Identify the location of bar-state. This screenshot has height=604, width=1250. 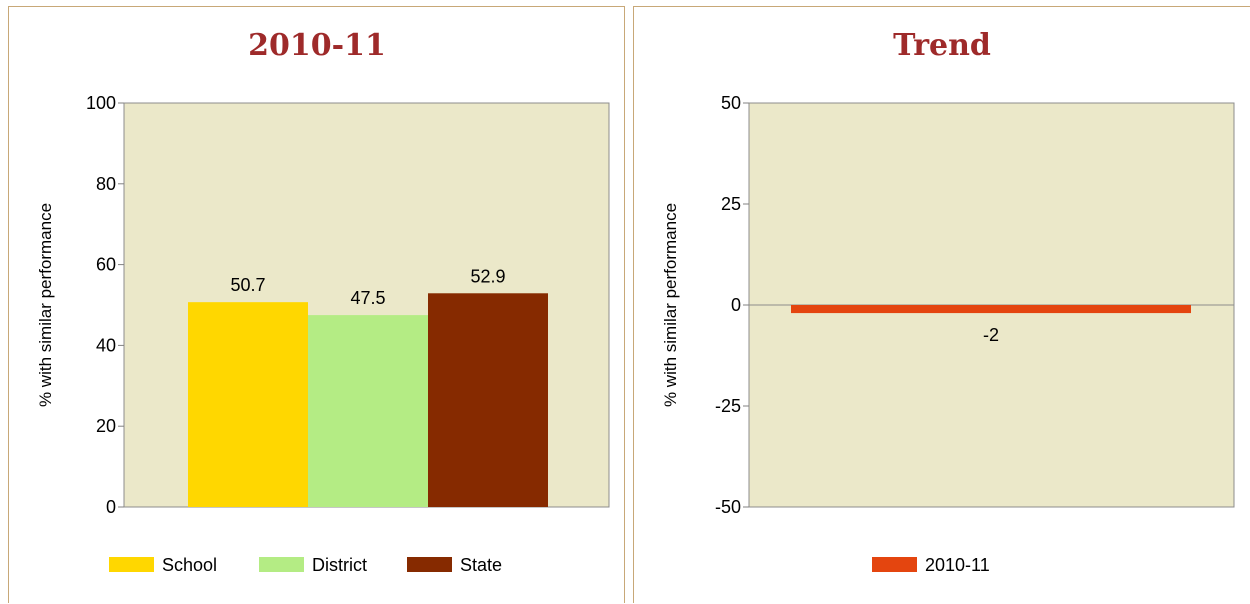
(488, 400).